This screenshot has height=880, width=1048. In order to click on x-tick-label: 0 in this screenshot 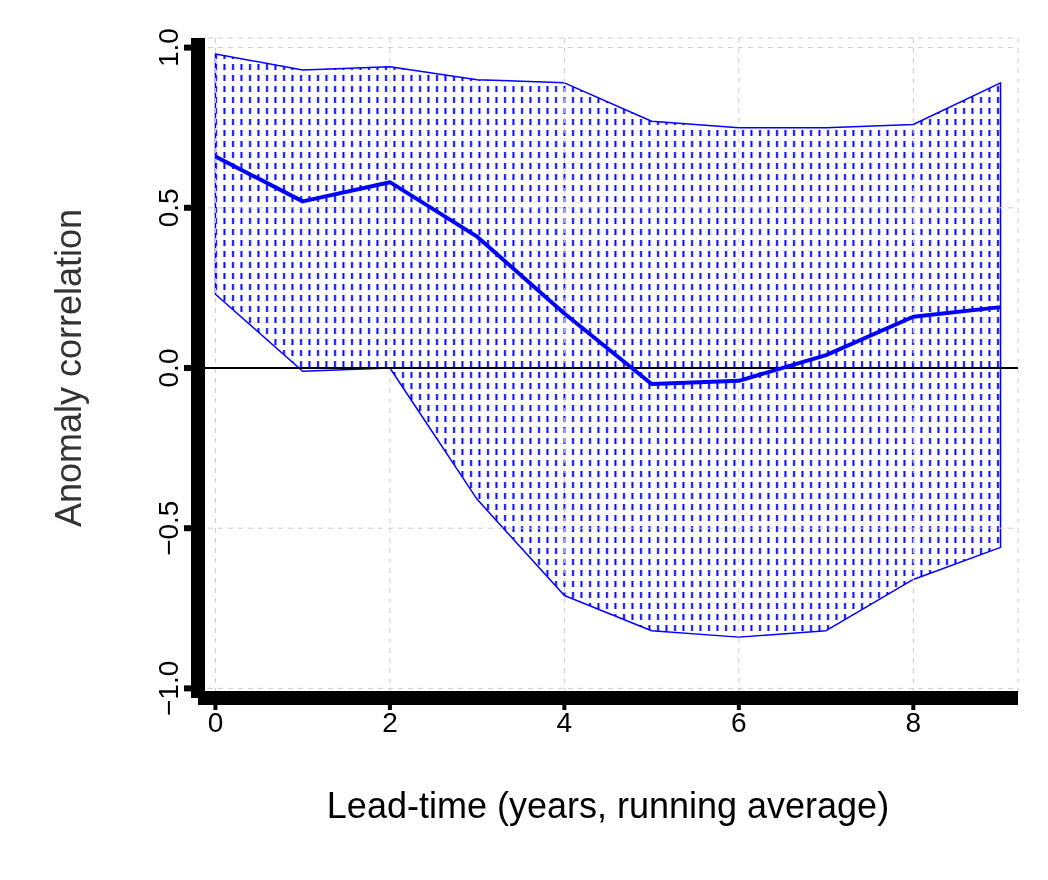, I will do `click(215, 722)`.